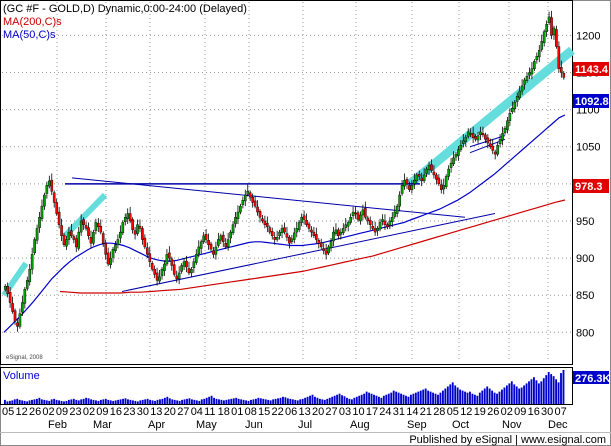 This screenshot has width=611, height=446. Describe the element at coordinates (493, 412) in the screenshot. I see `date-tick-label: 26` at that location.